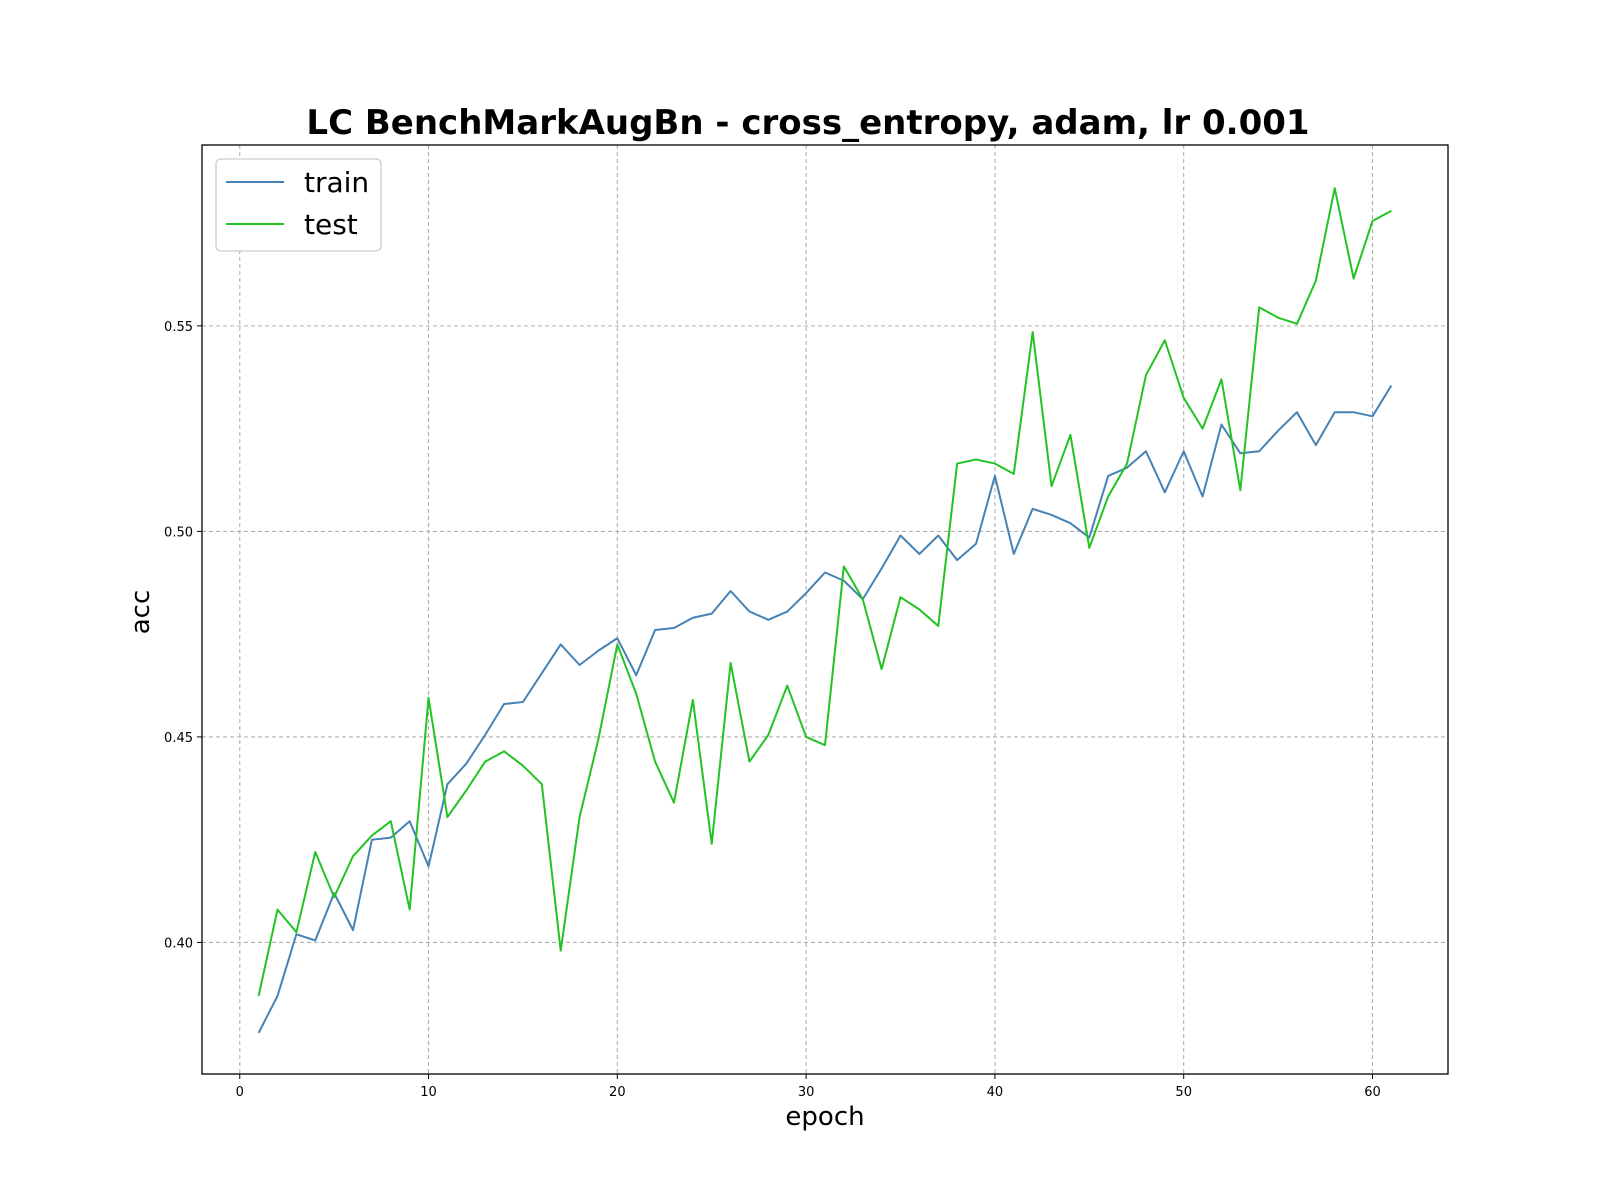 The image size is (1600, 1200). Describe the element at coordinates (298, 205) in the screenshot. I see `legend: train test` at that location.